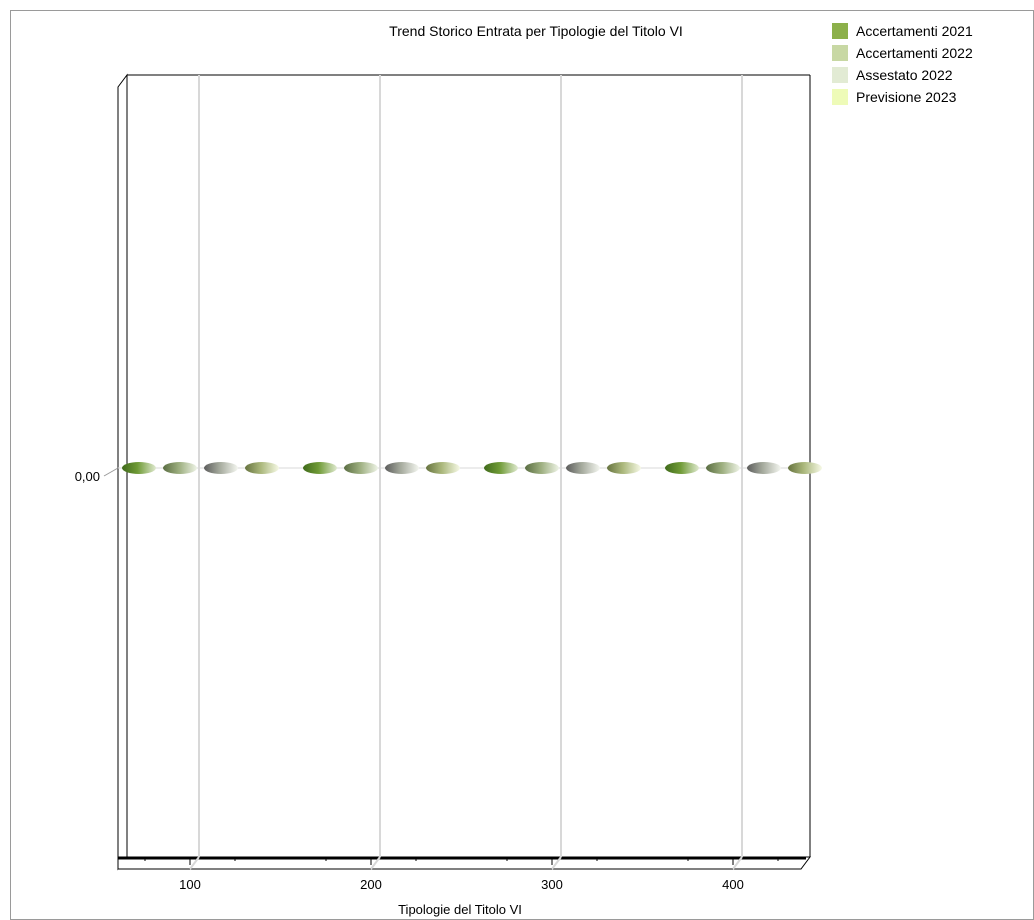 Image resolution: width=1034 pixels, height=920 pixels. I want to click on x-tick-label: 300, so click(552, 884).